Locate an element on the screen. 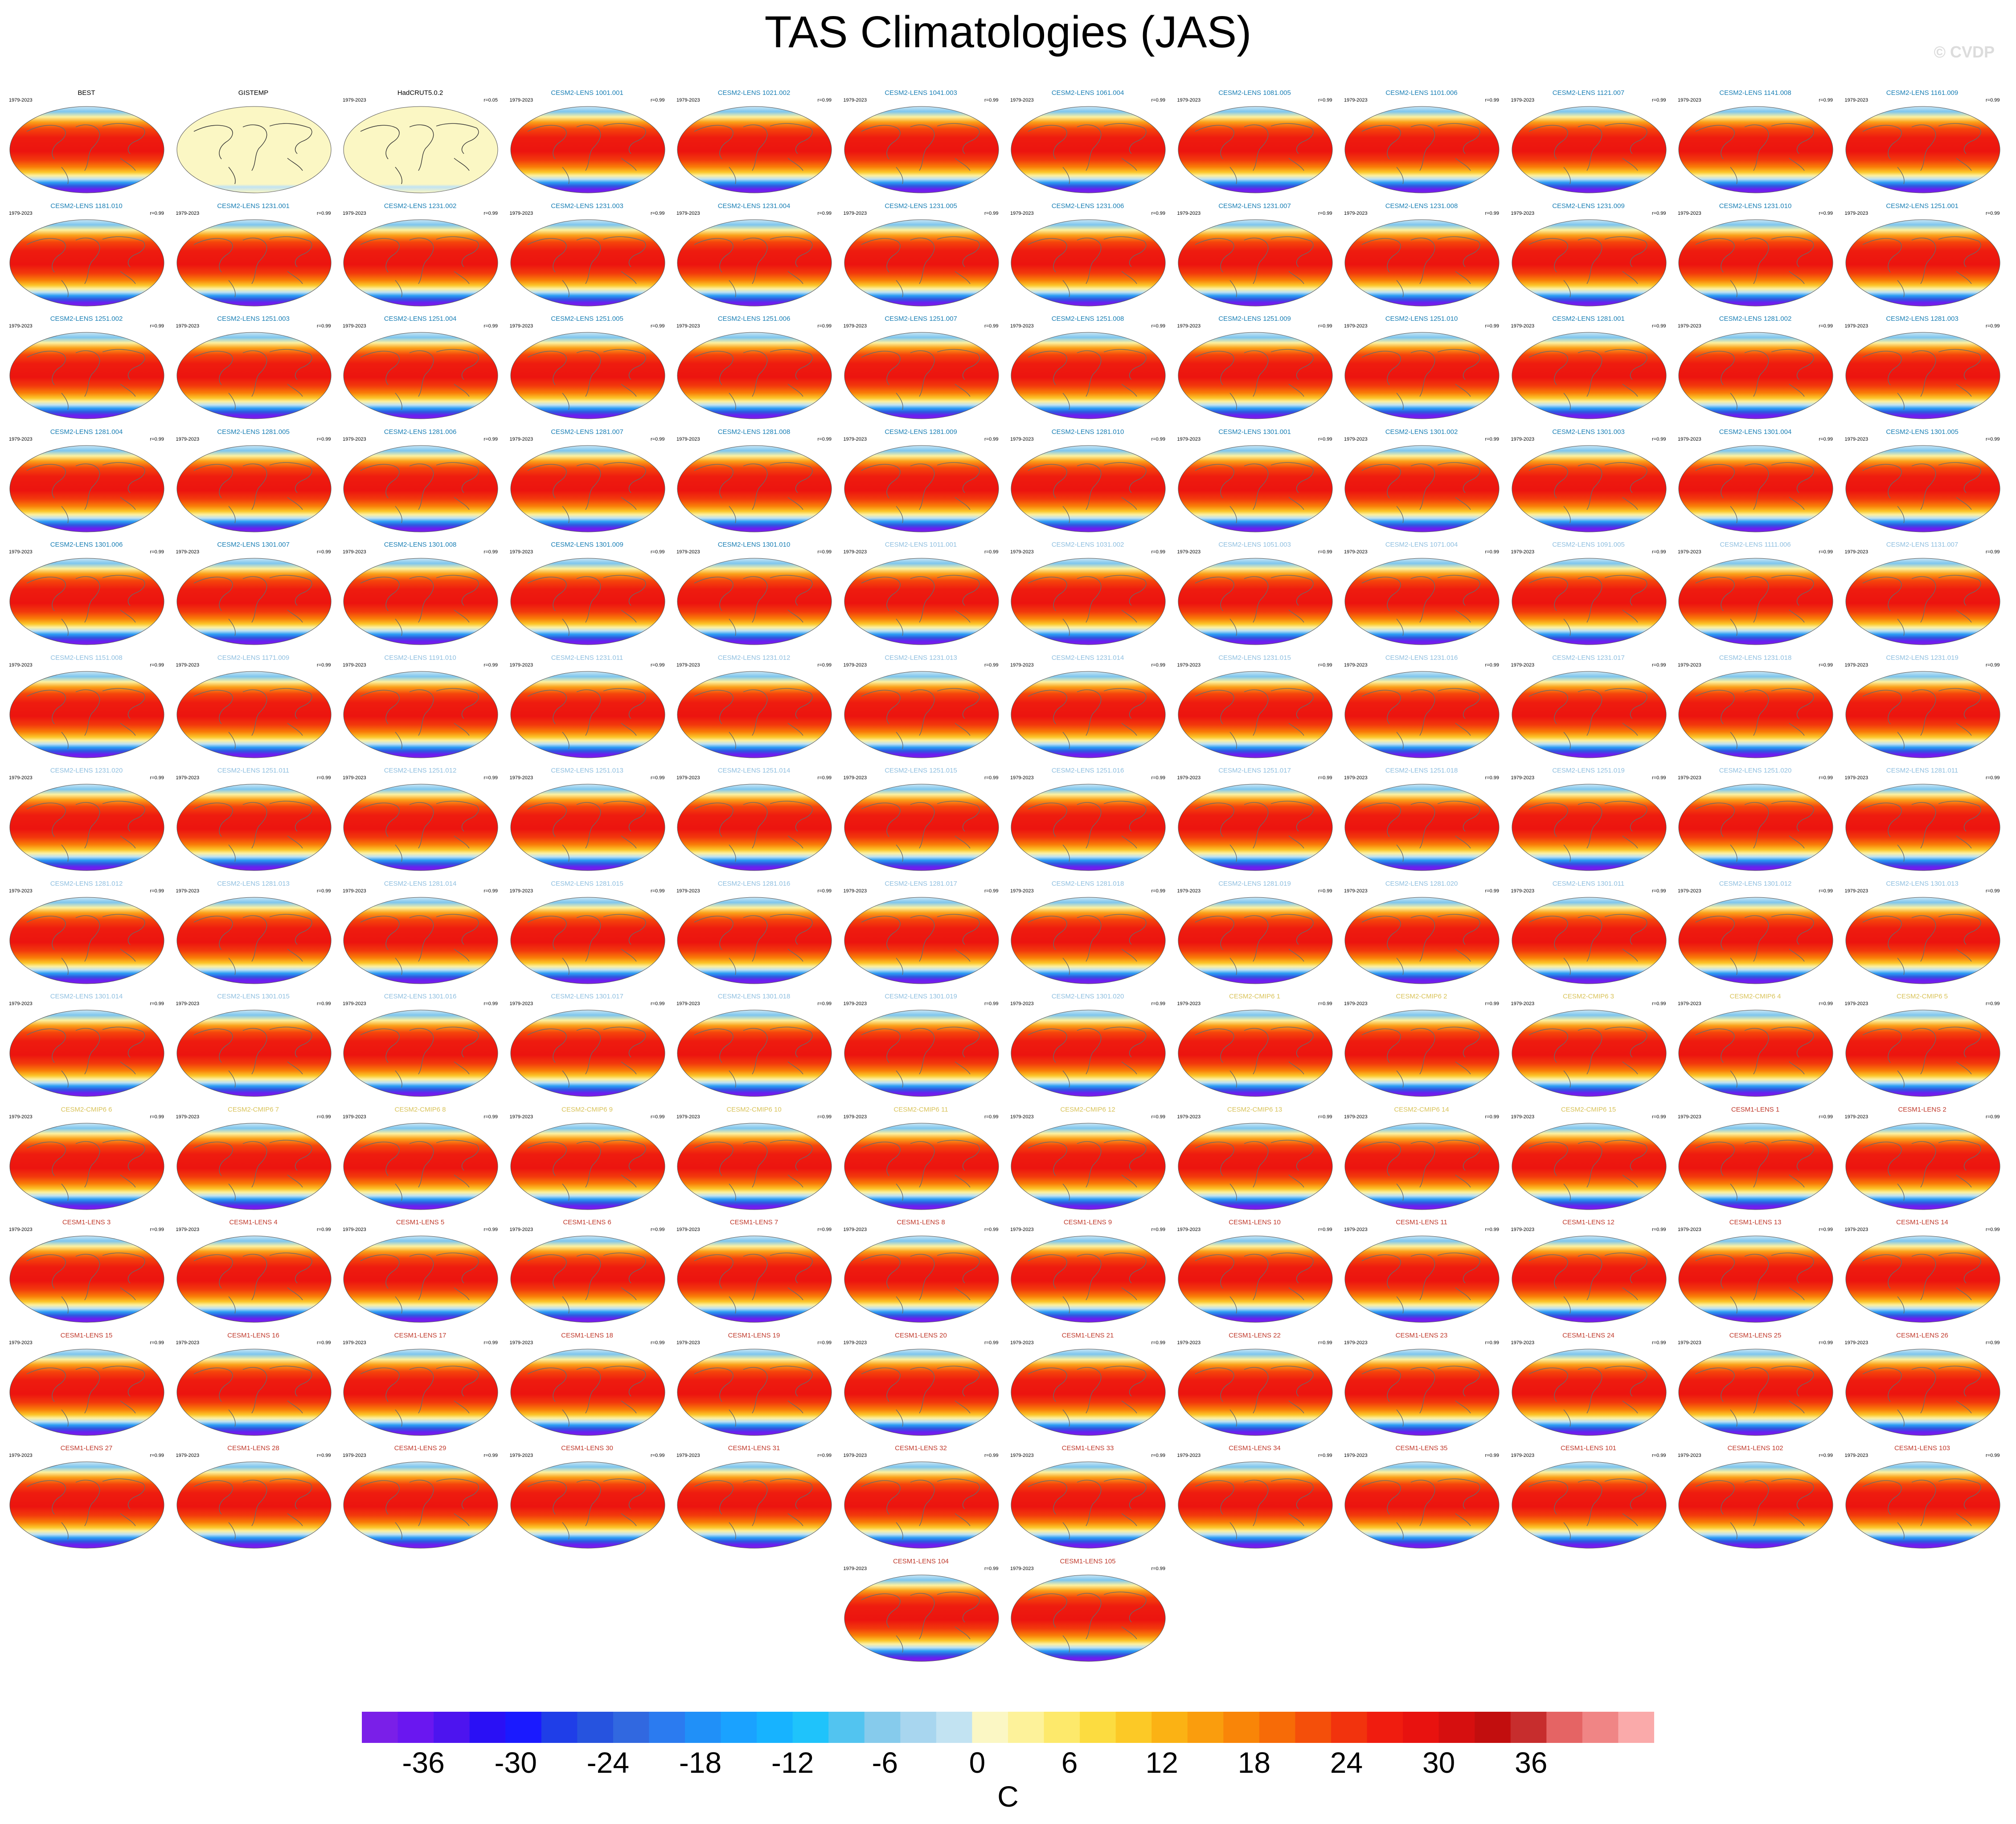  panel-title: CESM1-LENS 105 is located at coordinates (1088, 1561).